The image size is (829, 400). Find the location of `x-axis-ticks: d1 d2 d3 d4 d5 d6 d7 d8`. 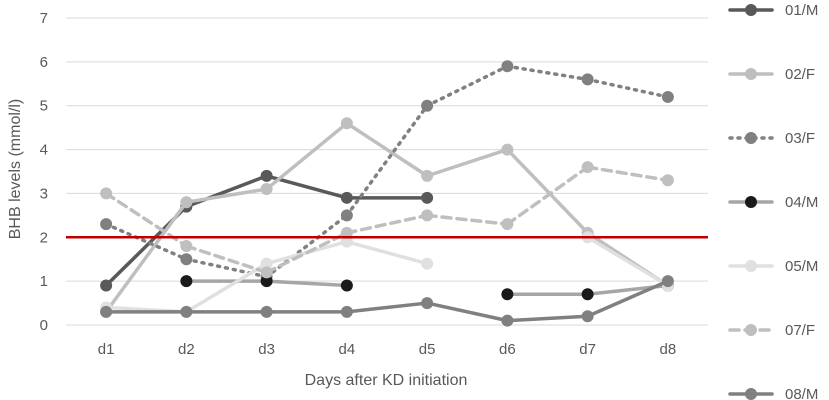

x-axis-ticks: d1 d2 d3 d4 d5 d6 d7 d8 is located at coordinates (387, 349).